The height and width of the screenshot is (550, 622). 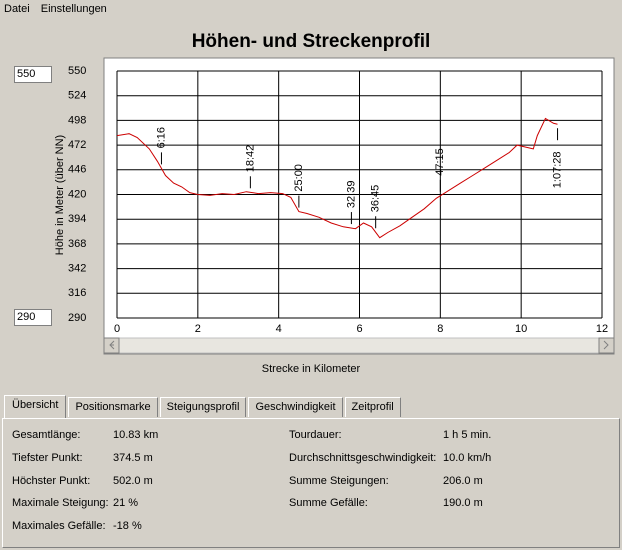 I want to click on scroll-right, so click(x=606, y=345).